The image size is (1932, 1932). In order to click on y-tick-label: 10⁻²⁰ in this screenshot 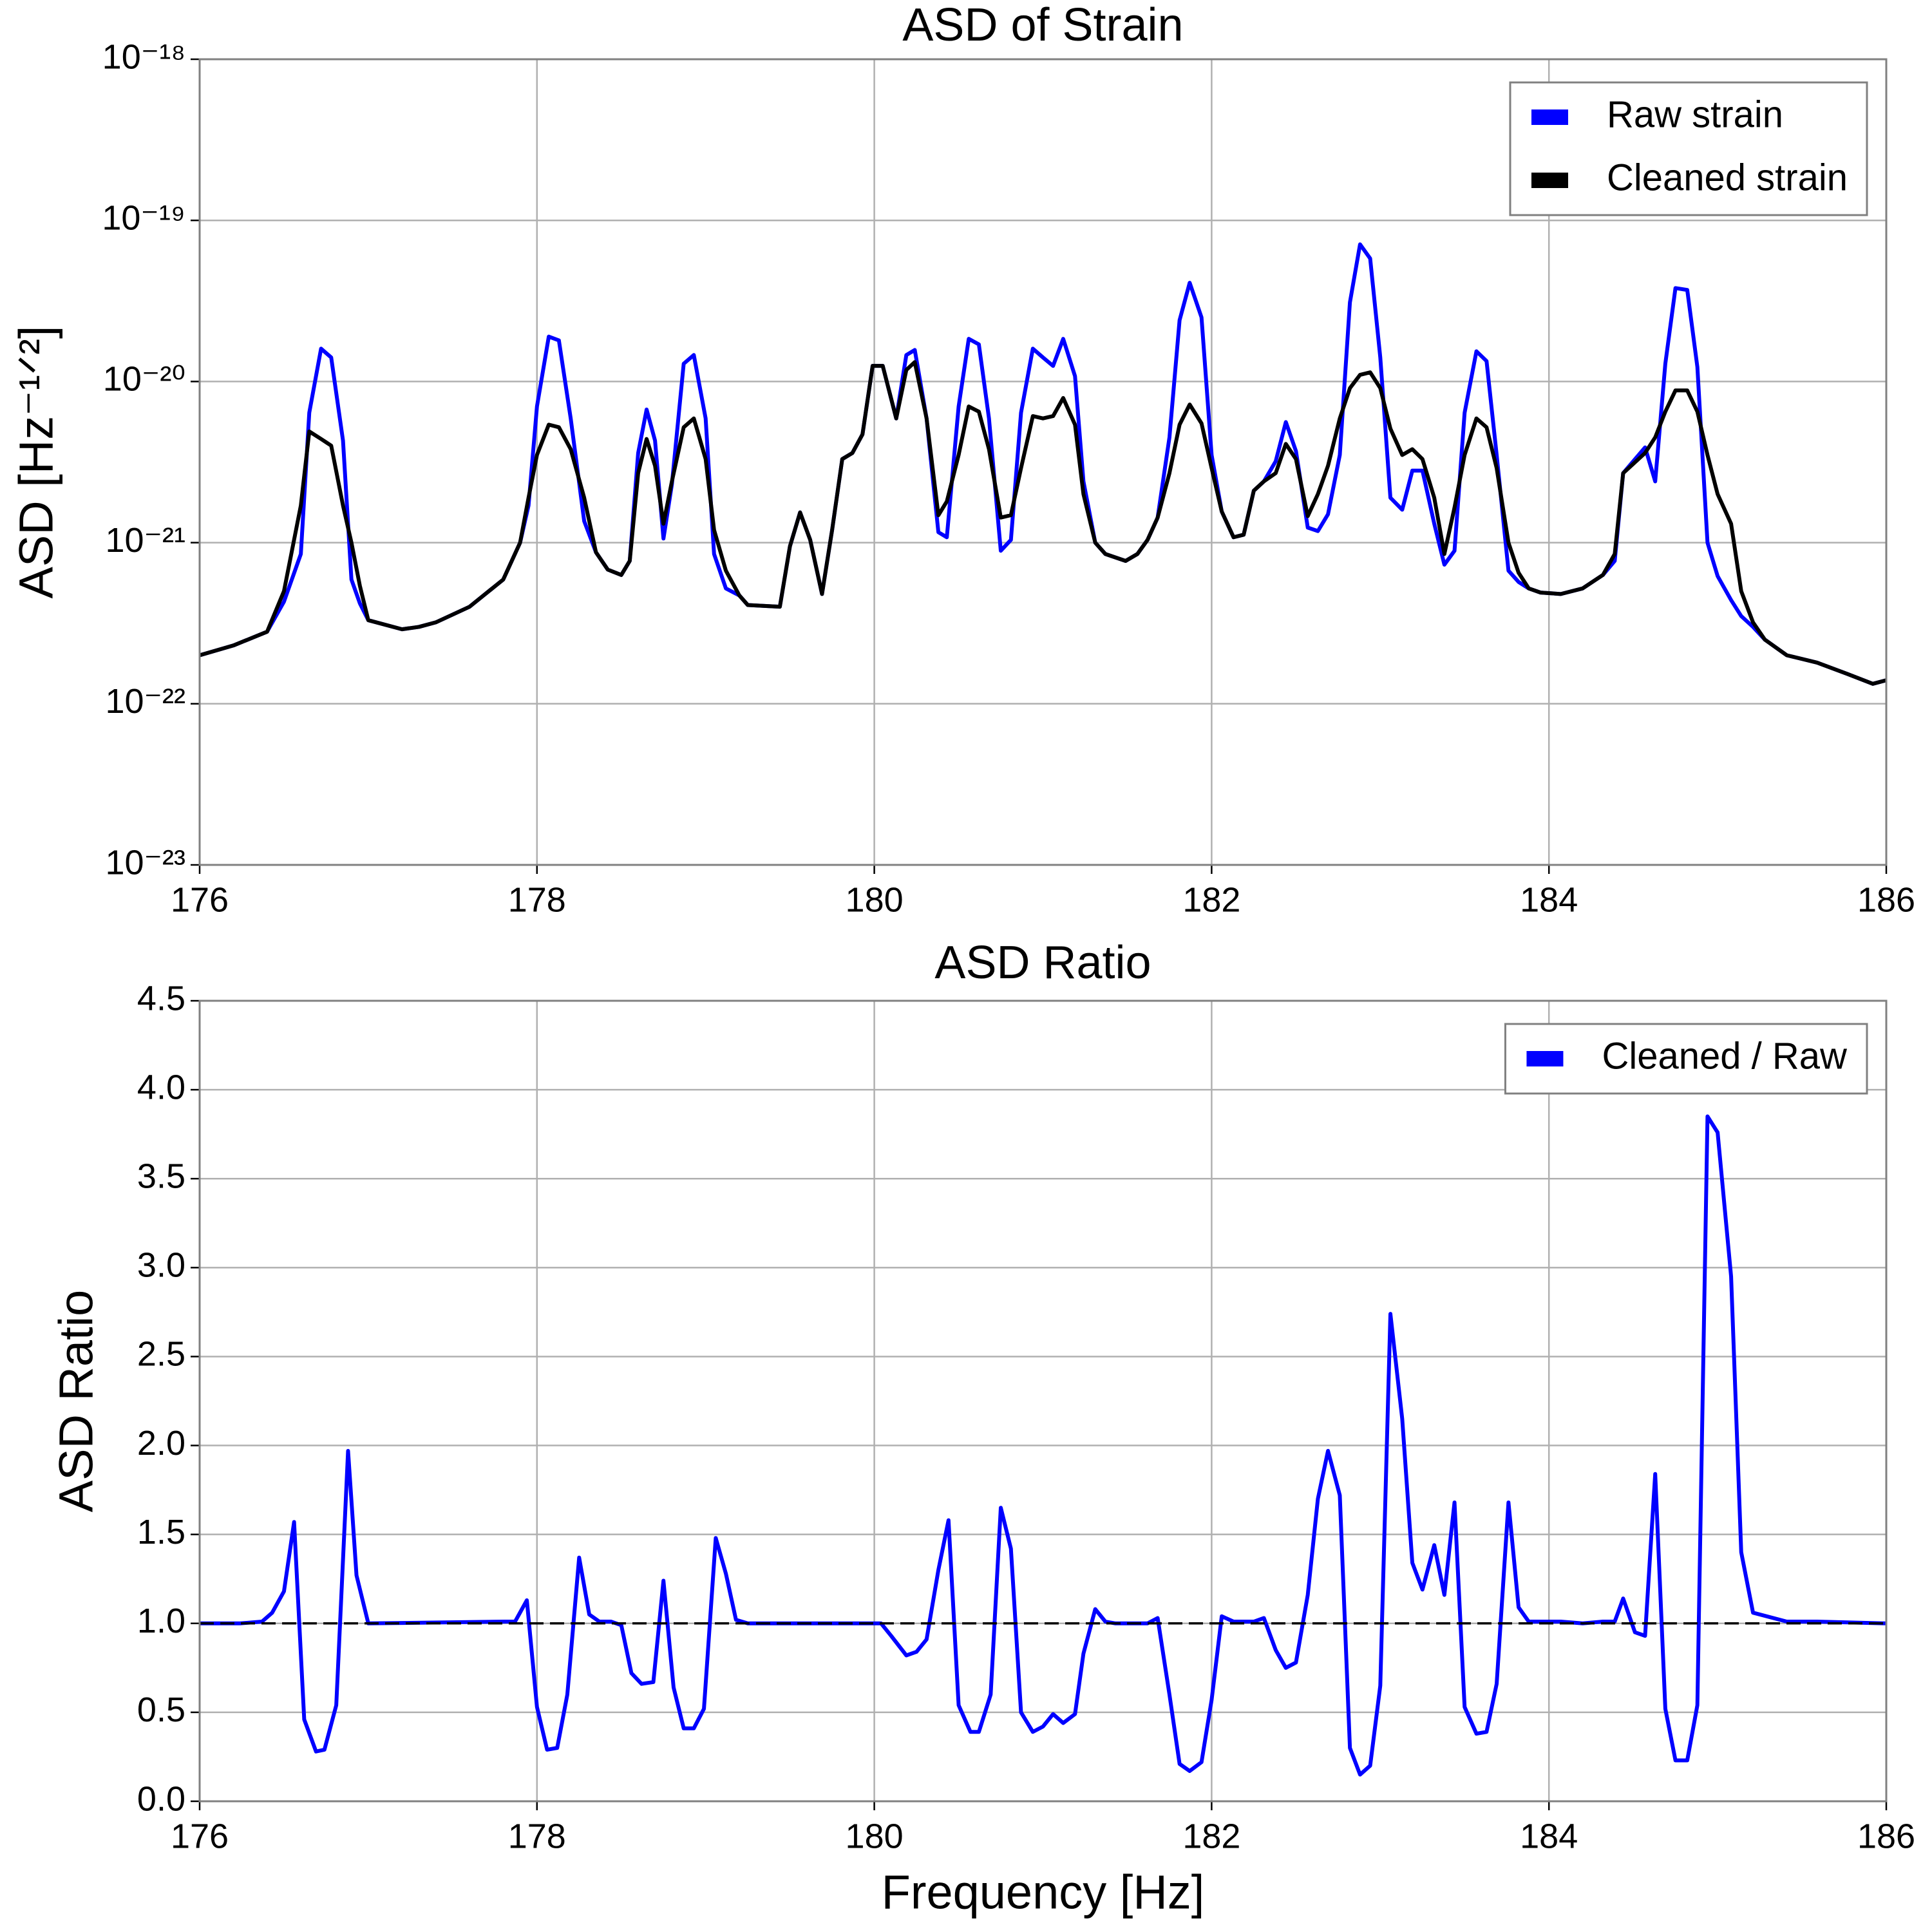, I will do `click(144, 380)`.